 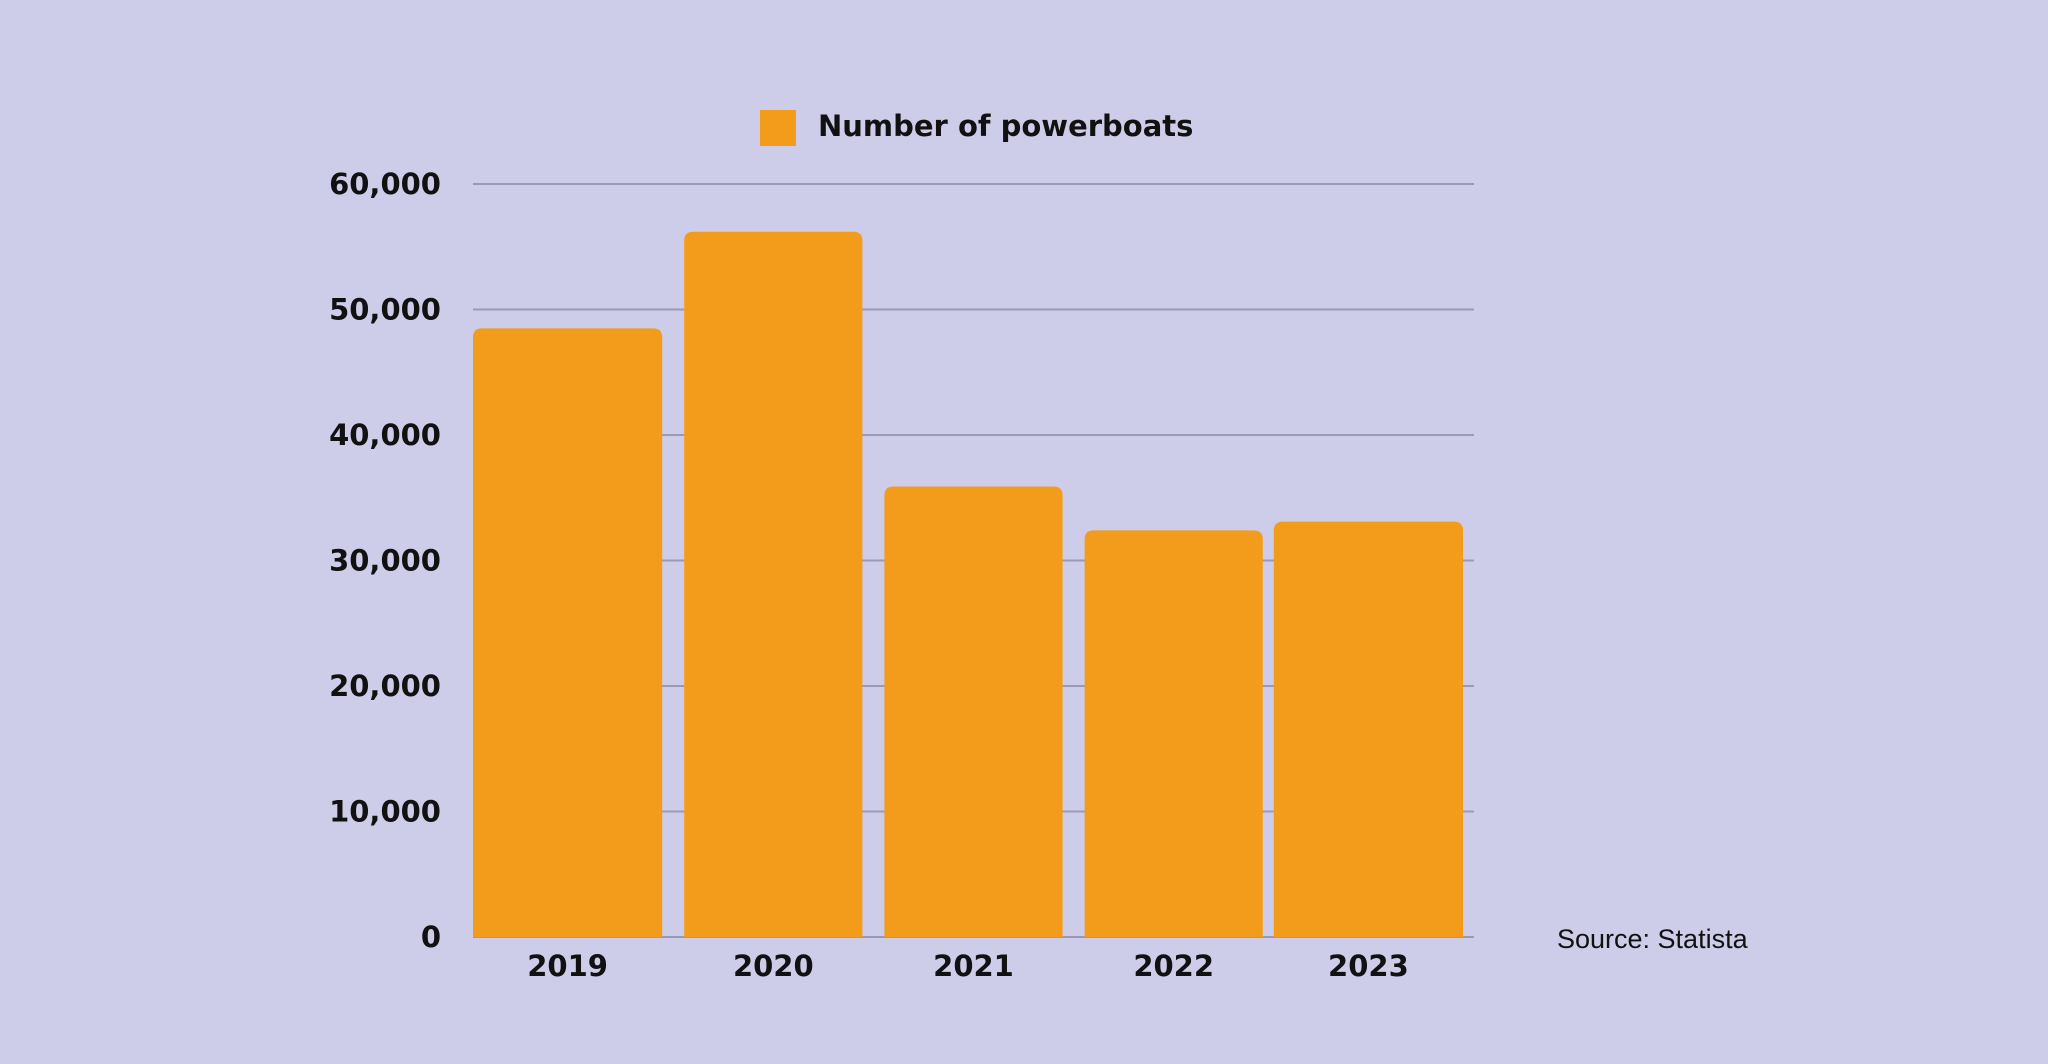 I want to click on x-tick-label: 2019, so click(x=567, y=966).